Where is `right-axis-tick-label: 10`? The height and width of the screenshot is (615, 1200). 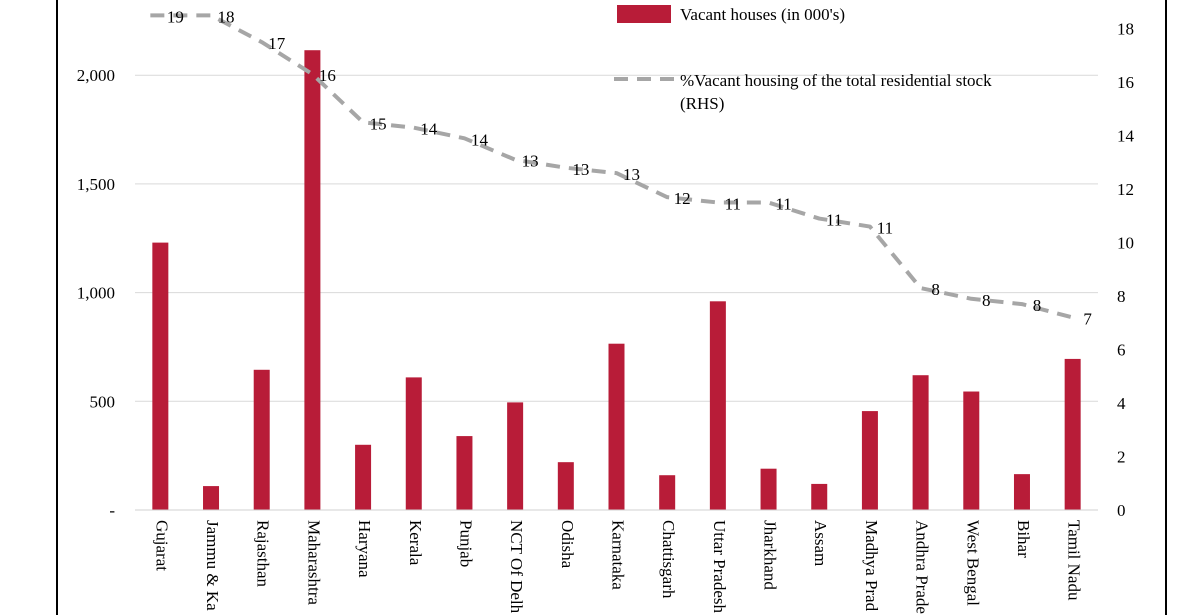
right-axis-tick-label: 10 is located at coordinates (1125, 243).